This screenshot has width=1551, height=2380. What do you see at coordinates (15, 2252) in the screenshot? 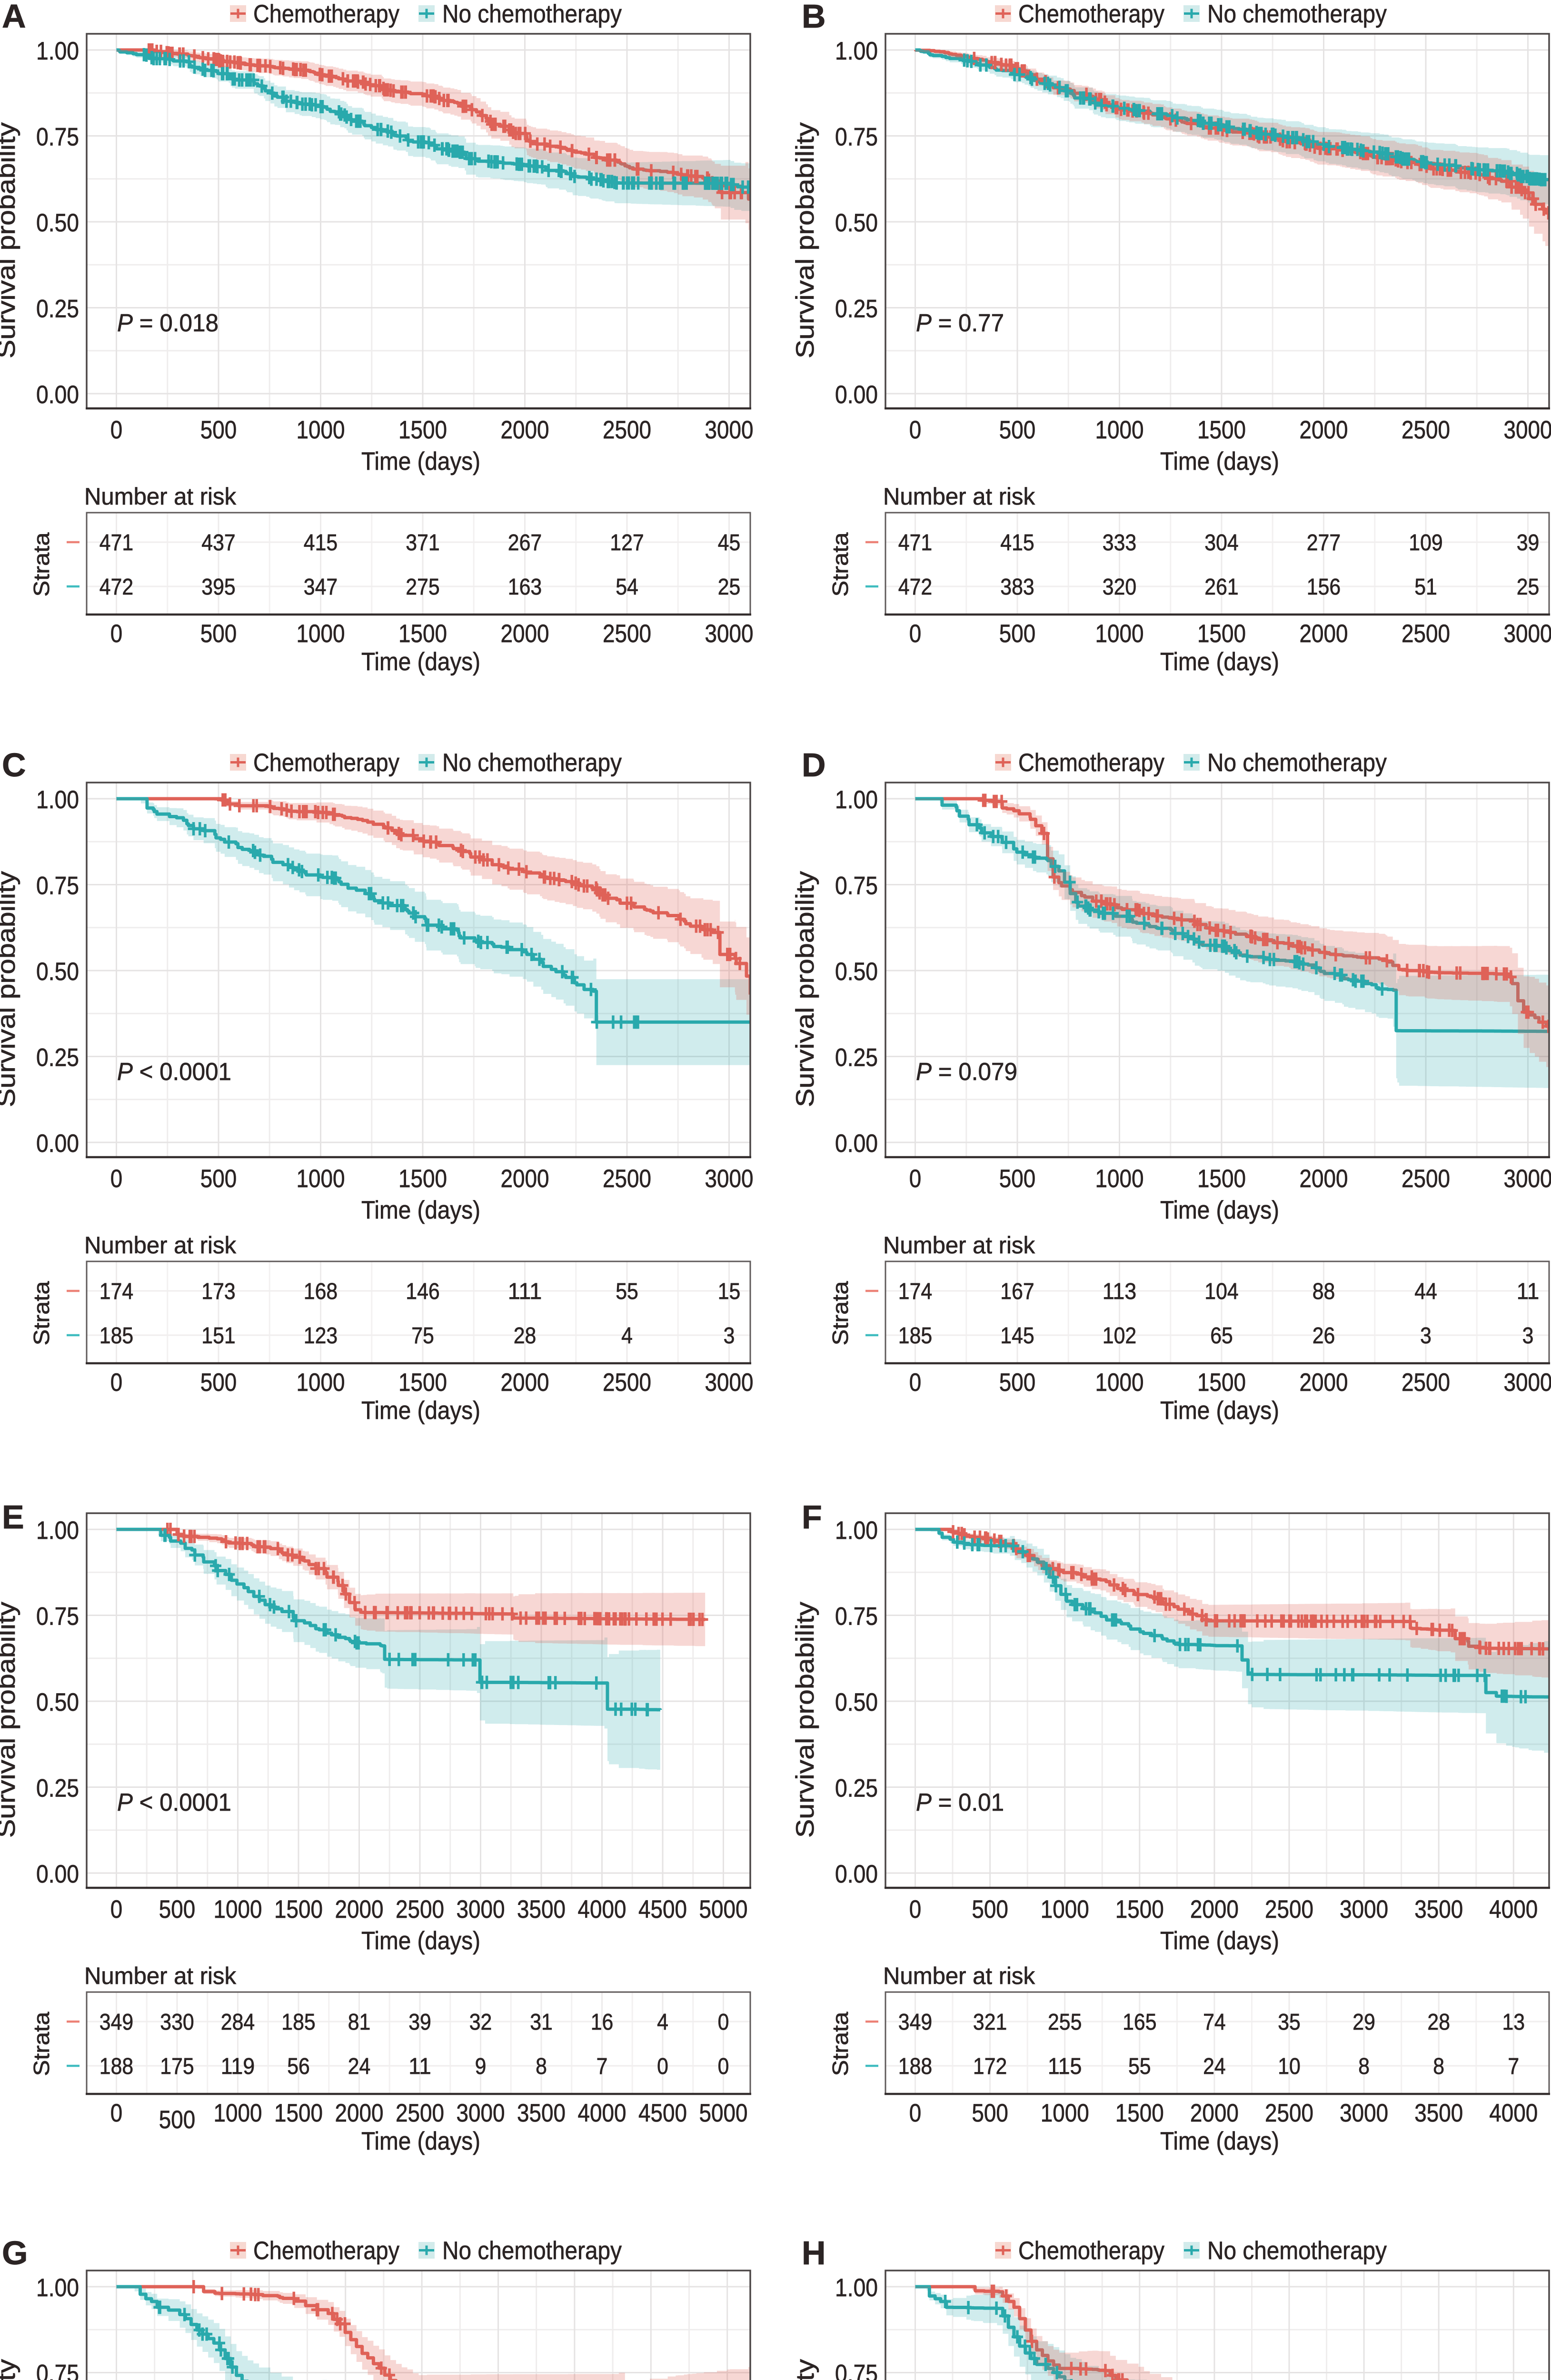
I see `svg-text: G` at bounding box center [15, 2252].